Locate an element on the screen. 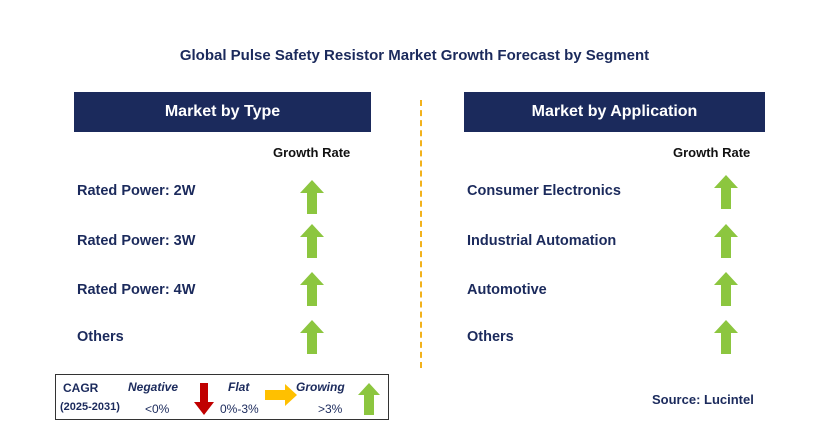 The image size is (829, 448). legend-negative-range: <0% is located at coordinates (157, 409).